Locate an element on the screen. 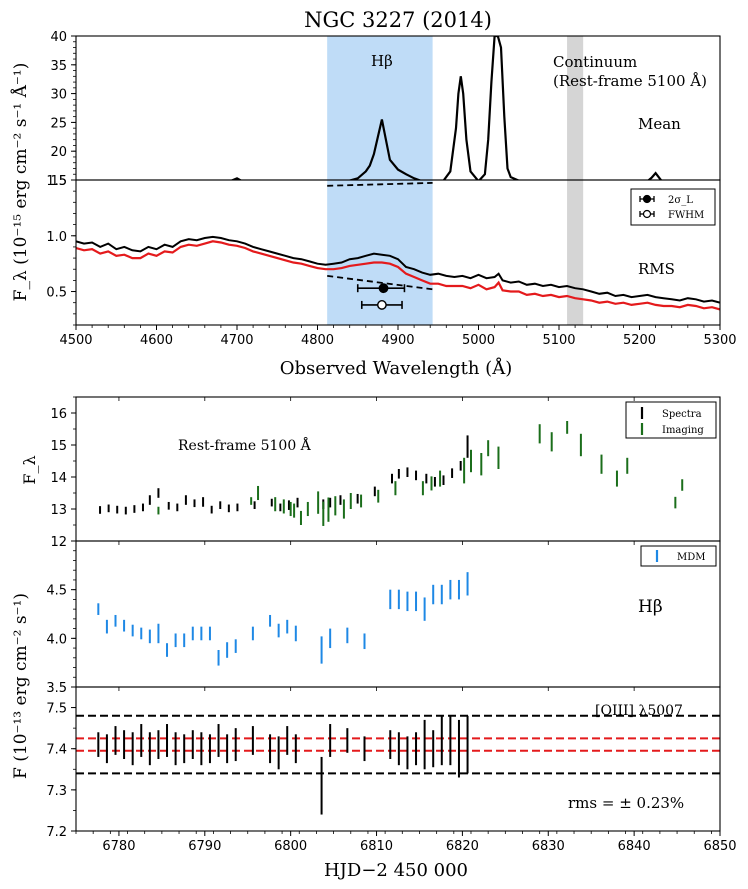 The image size is (748, 889). open-circle-legend-marker is located at coordinates (647, 214).